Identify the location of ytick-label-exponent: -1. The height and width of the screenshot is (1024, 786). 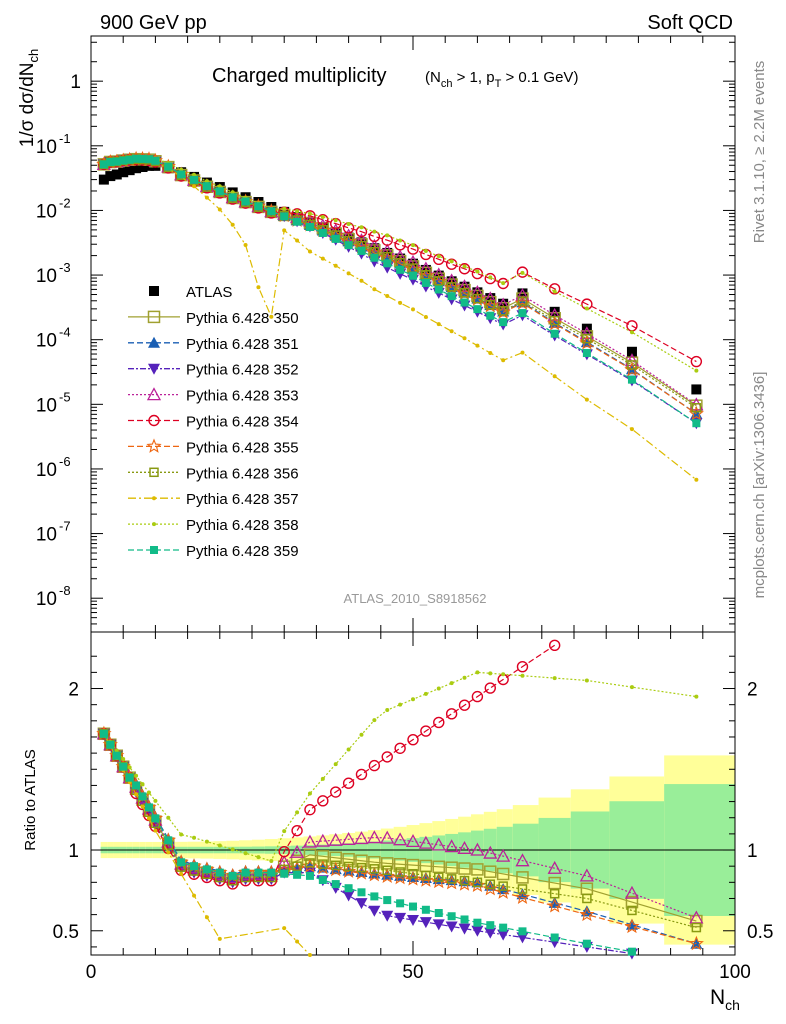
(65, 138).